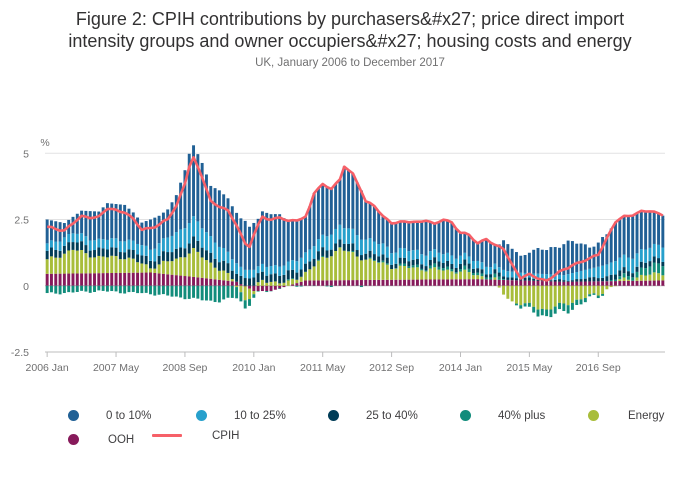  Describe the element at coordinates (350, 63) in the screenshot. I see `chart-subtitle: UK, January 2006 to December 2017` at that location.